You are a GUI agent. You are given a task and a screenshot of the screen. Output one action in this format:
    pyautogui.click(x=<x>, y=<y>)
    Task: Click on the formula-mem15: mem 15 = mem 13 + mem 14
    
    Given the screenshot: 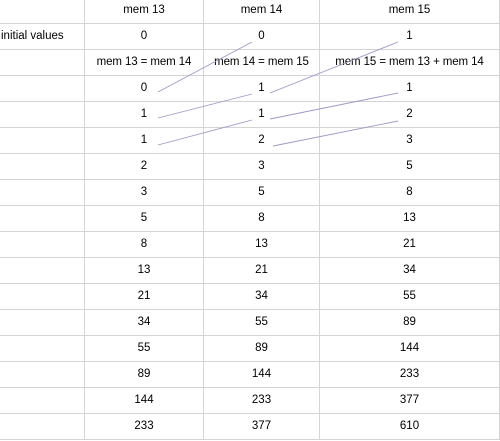 What is the action you would take?
    pyautogui.click(x=410, y=63)
    